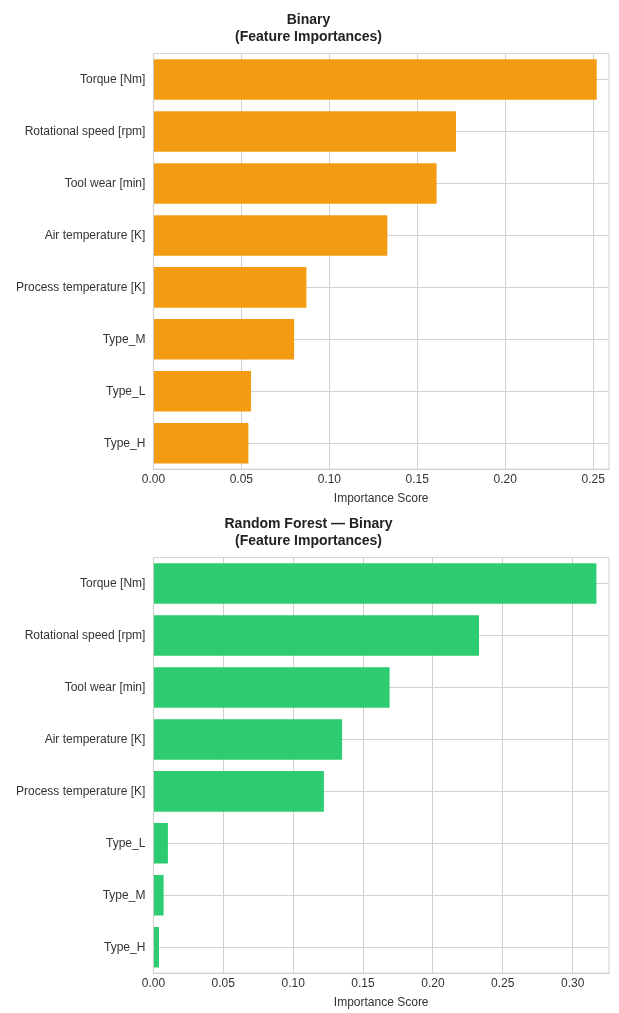  I want to click on chart-title: Random Forest — Binary (Feature Importances), so click(308, 532).